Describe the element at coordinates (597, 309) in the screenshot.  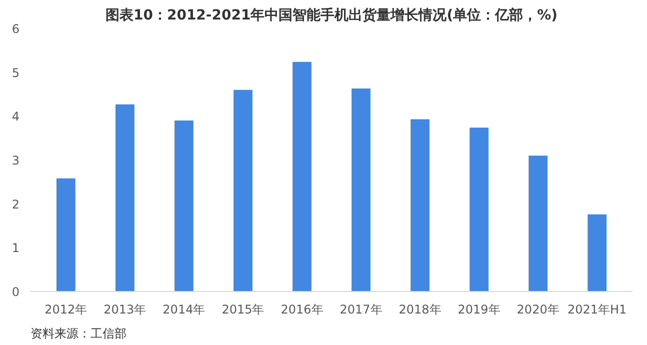
I see `x-tick-label: 2021年H1` at that location.